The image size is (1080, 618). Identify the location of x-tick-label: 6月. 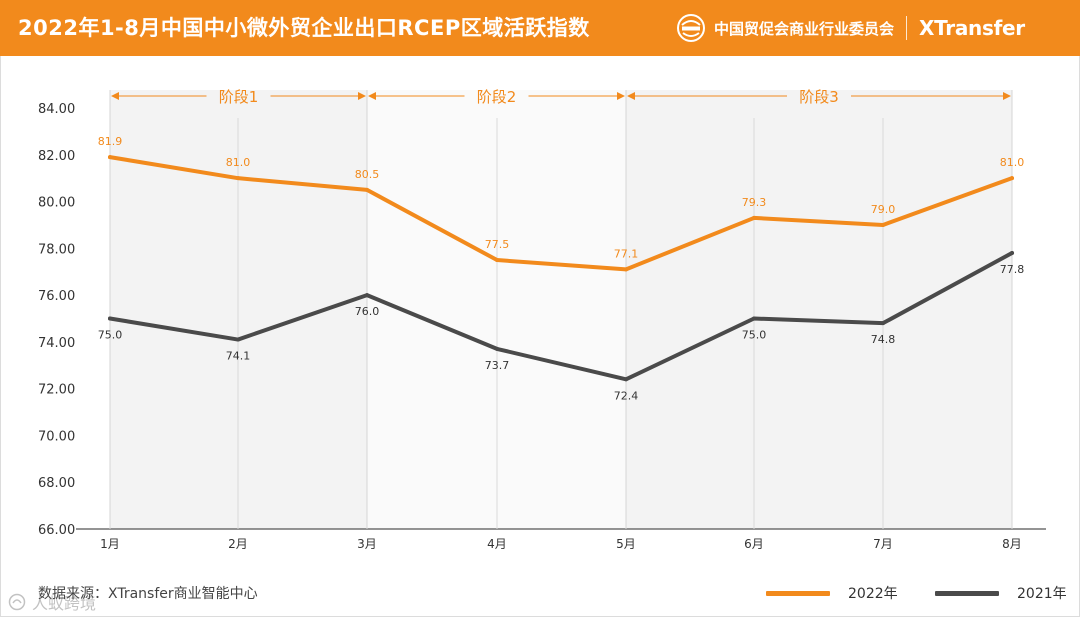
(754, 544).